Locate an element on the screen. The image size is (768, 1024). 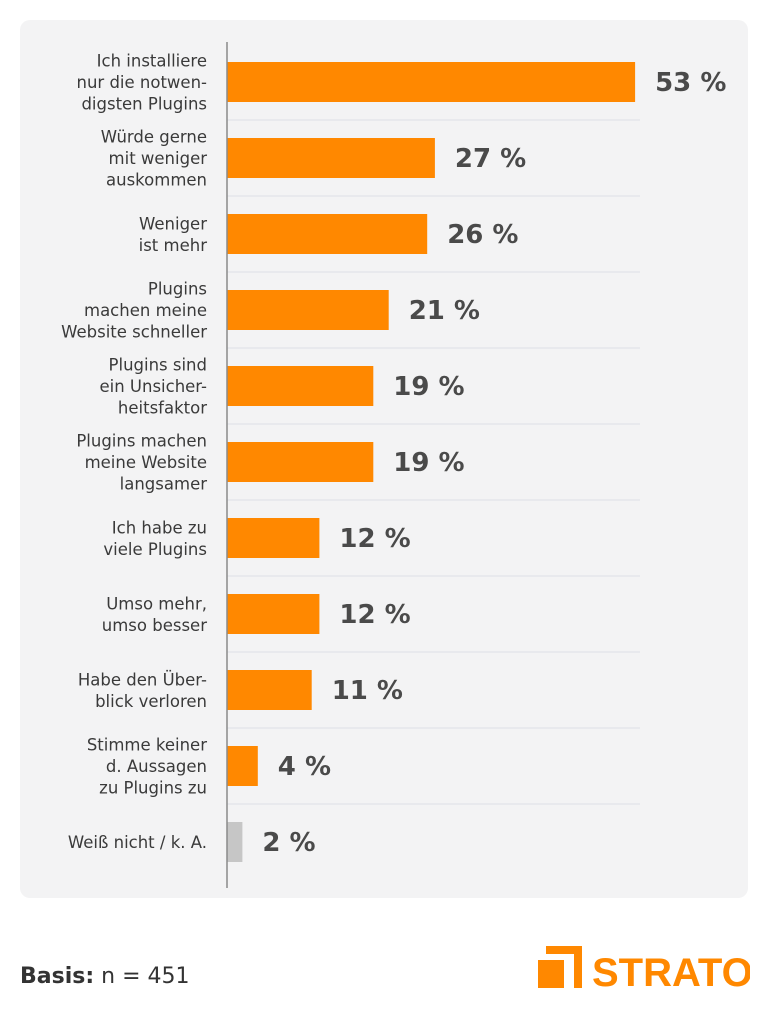
value-label: 2 % is located at coordinates (288, 843).